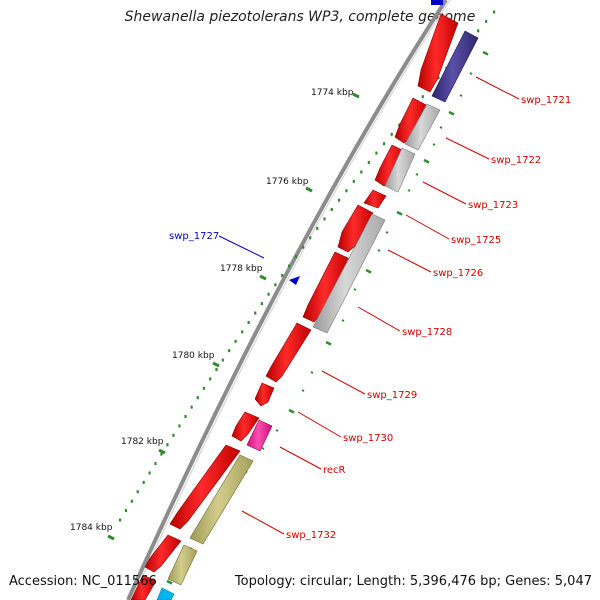 The width and height of the screenshot is (600, 600). I want to click on gene-swp_1726-shape, so click(349, 273).